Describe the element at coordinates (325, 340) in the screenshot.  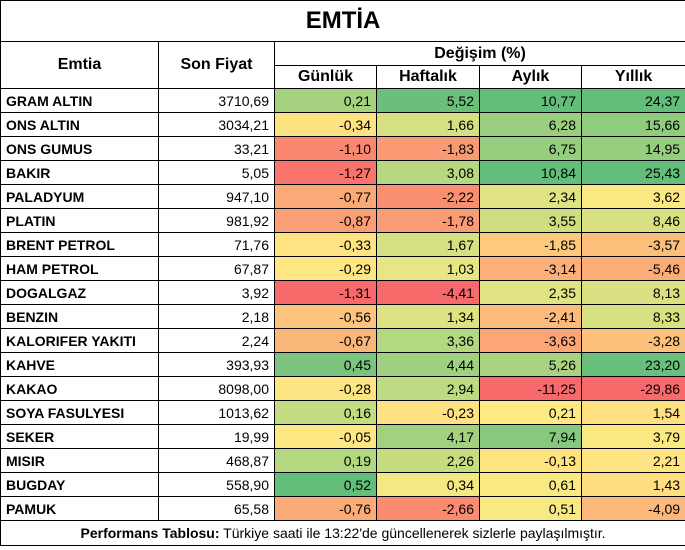
I see `change-gunluk: -0,67` at that location.